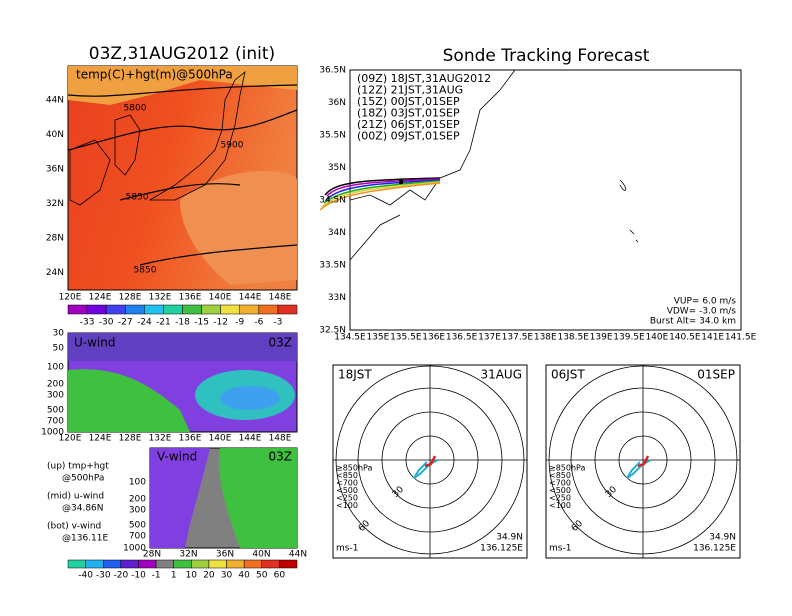  Describe the element at coordinates (75, 497) in the screenshot. I see `note: (mid) u-wind` at that location.